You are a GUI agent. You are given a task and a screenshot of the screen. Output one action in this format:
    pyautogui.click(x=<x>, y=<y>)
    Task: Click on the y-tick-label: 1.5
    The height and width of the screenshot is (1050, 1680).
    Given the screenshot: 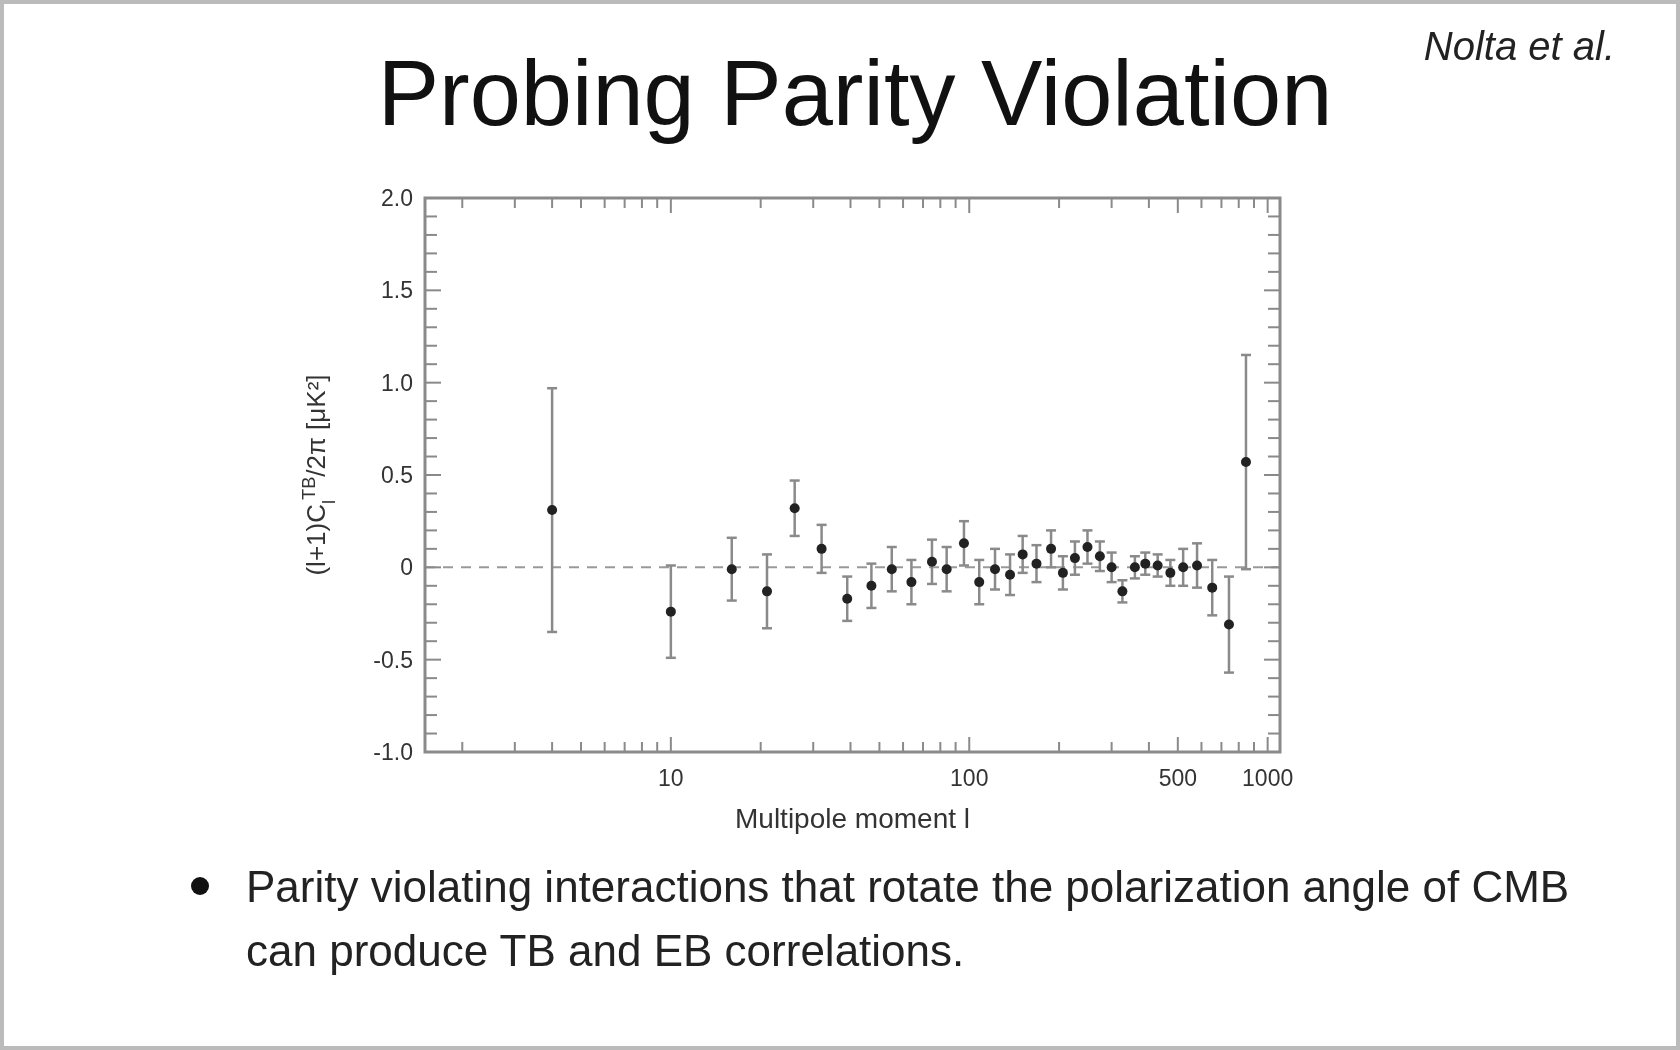 What is the action you would take?
    pyautogui.click(x=397, y=290)
    